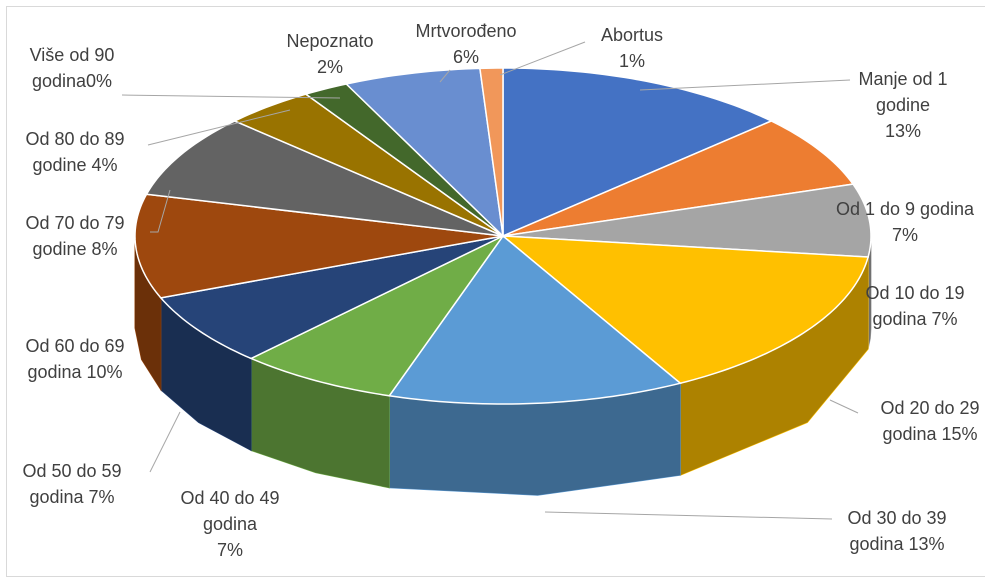 This screenshot has height=578, width=985. Describe the element at coordinates (99, 81) in the screenshot. I see `value-label: 0%` at that location.